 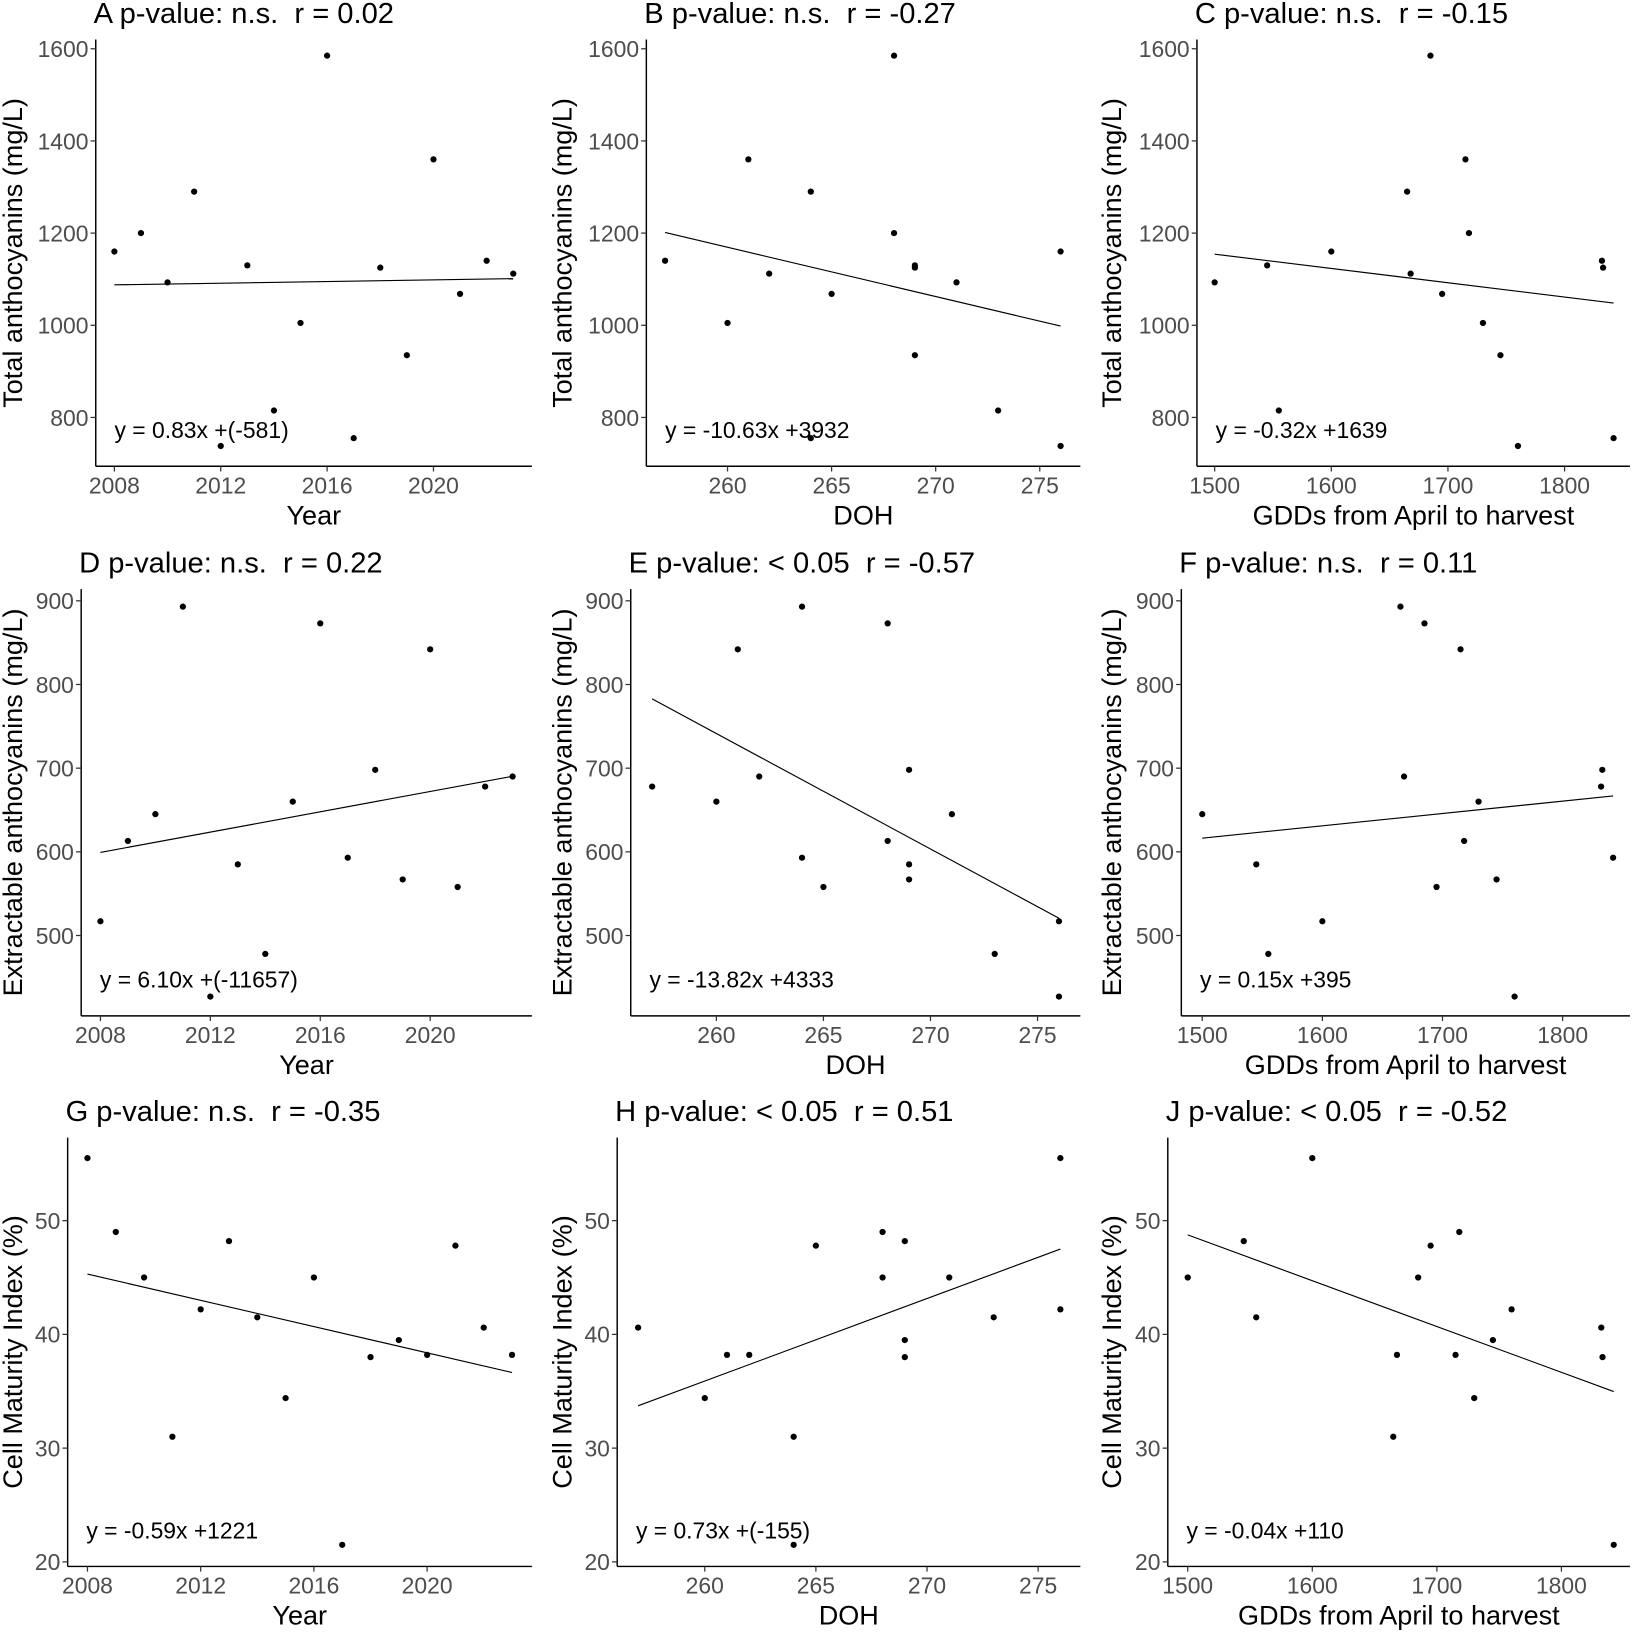 What do you see at coordinates (172, 1530) in the screenshot?
I see `regression-equation: y = -0.59x +1221` at bounding box center [172, 1530].